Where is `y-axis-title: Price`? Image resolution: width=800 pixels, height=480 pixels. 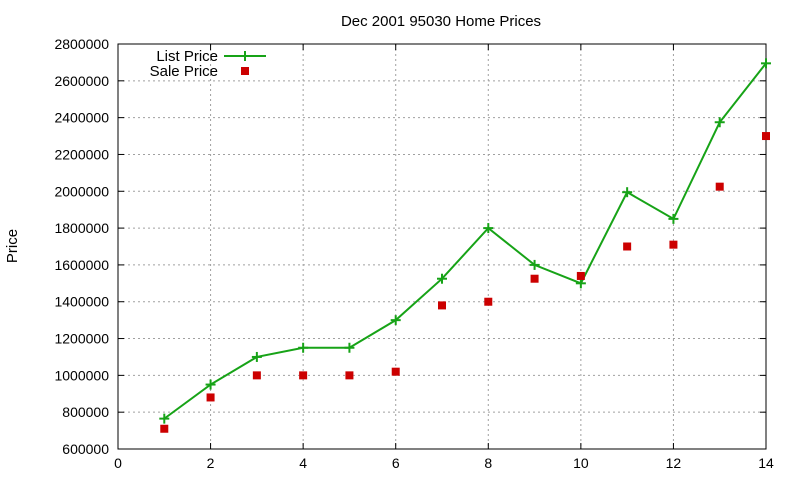
y-axis-title: Price is located at coordinates (12, 246).